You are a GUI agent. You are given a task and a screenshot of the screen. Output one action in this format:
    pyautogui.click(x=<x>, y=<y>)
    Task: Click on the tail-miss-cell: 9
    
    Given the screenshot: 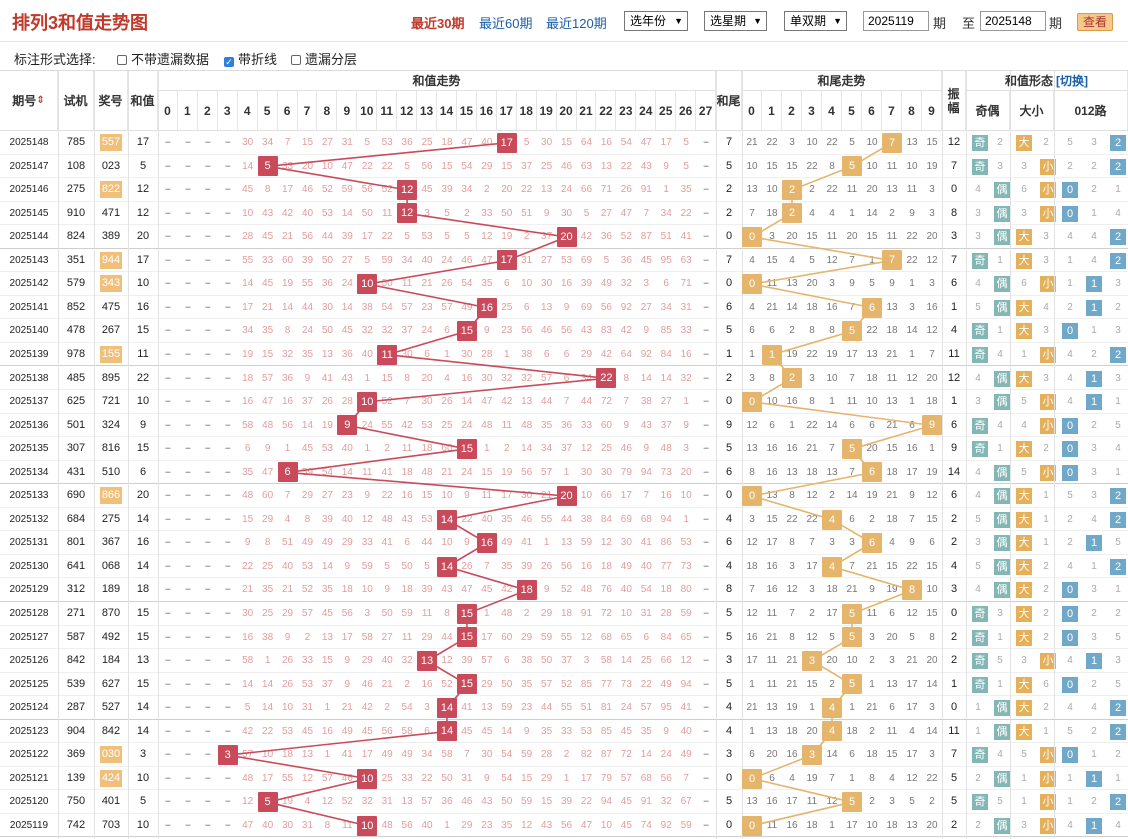 What is the action you would take?
    pyautogui.click(x=912, y=213)
    